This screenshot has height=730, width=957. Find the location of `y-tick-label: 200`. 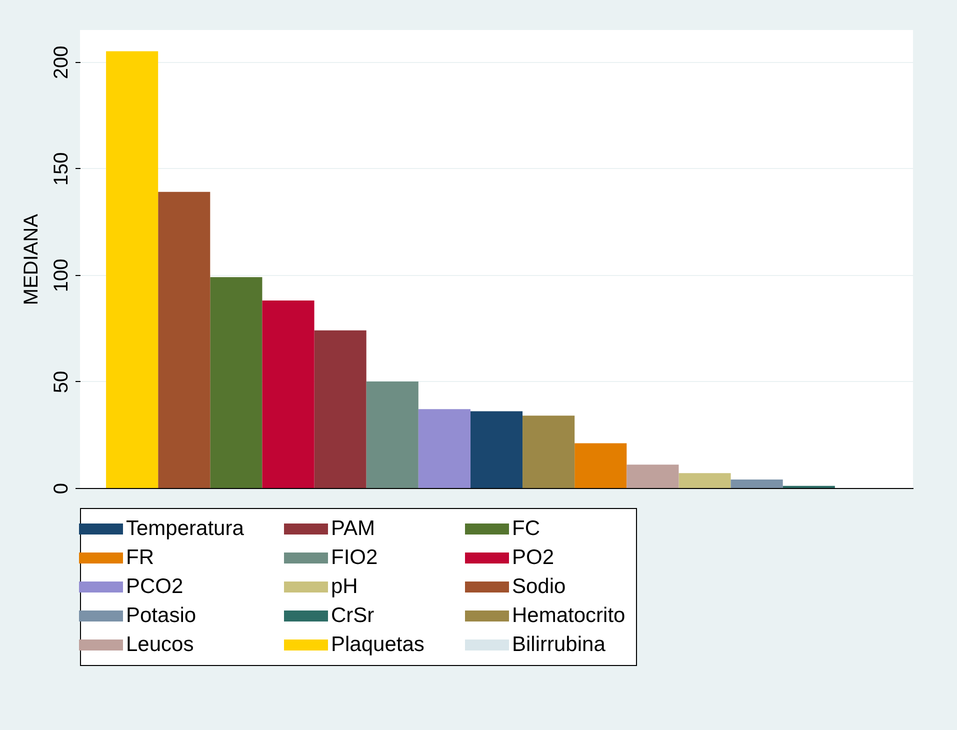

y-tick-label: 200 is located at coordinates (61, 63).